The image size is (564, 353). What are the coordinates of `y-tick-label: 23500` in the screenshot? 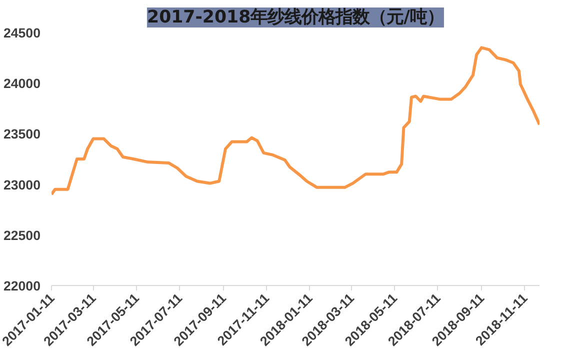 It's located at (21, 134).